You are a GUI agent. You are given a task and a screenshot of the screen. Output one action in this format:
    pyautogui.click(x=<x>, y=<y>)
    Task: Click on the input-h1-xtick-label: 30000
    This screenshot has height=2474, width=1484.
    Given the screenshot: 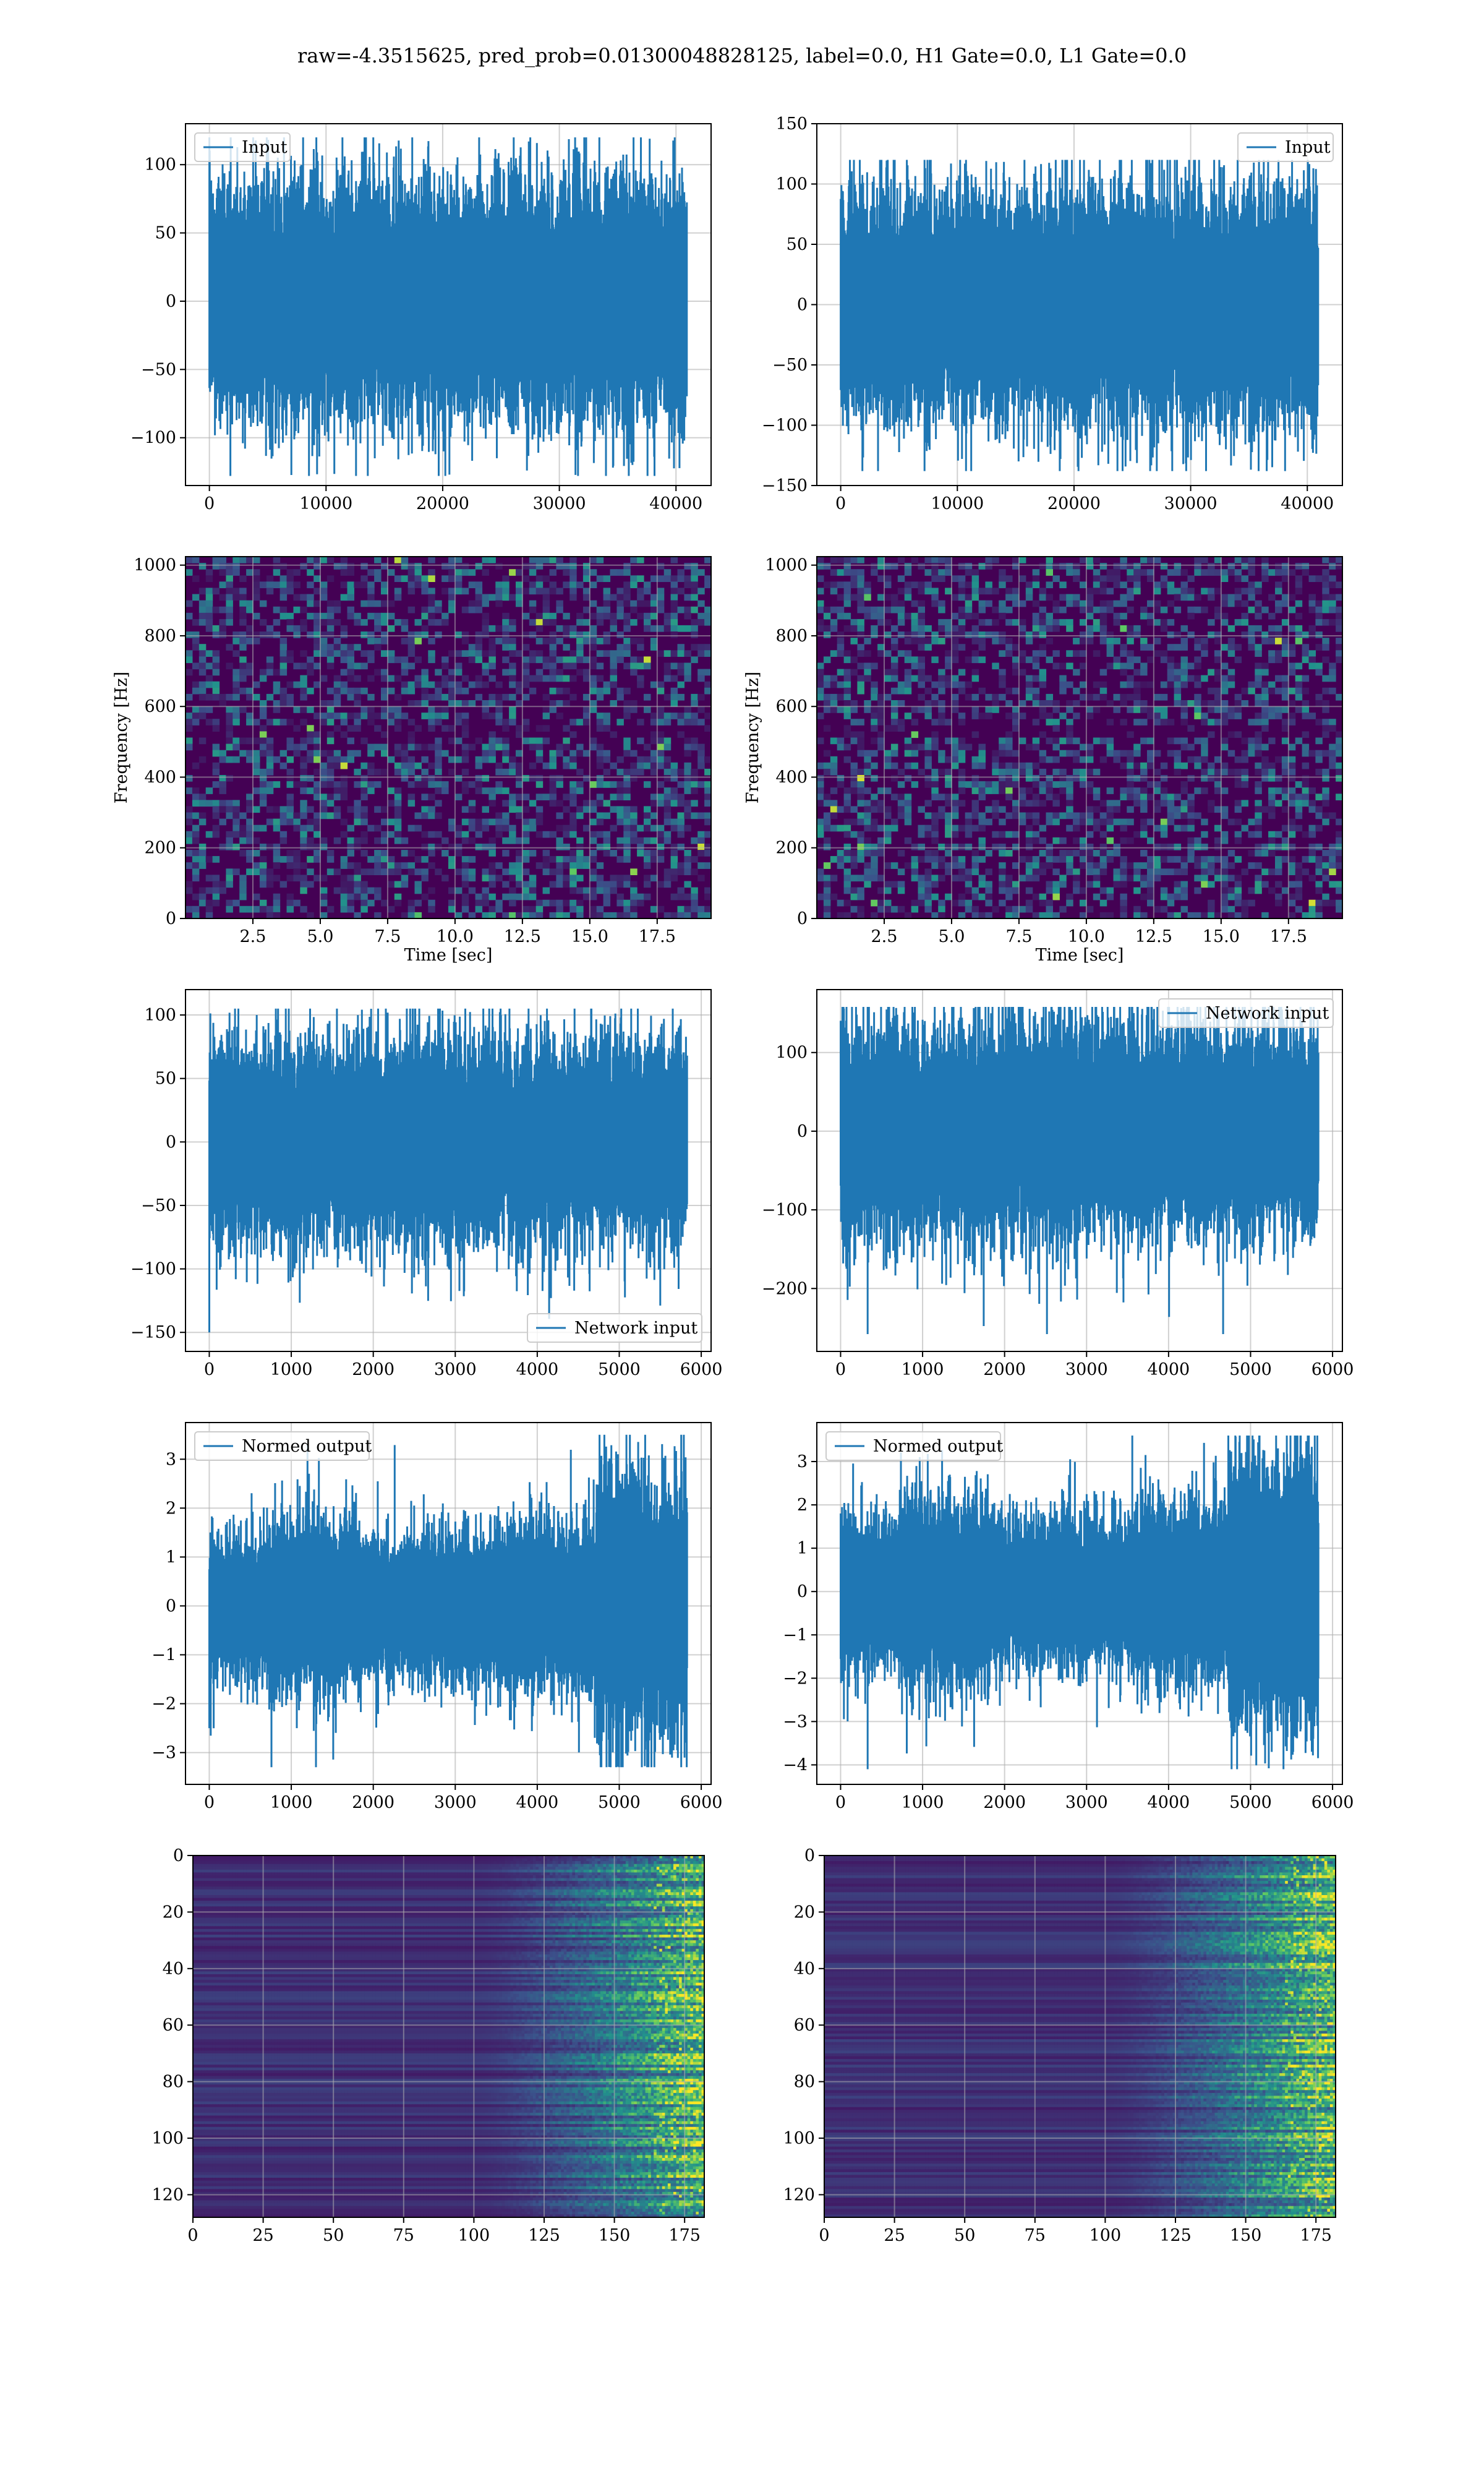 What is the action you would take?
    pyautogui.click(x=559, y=503)
    